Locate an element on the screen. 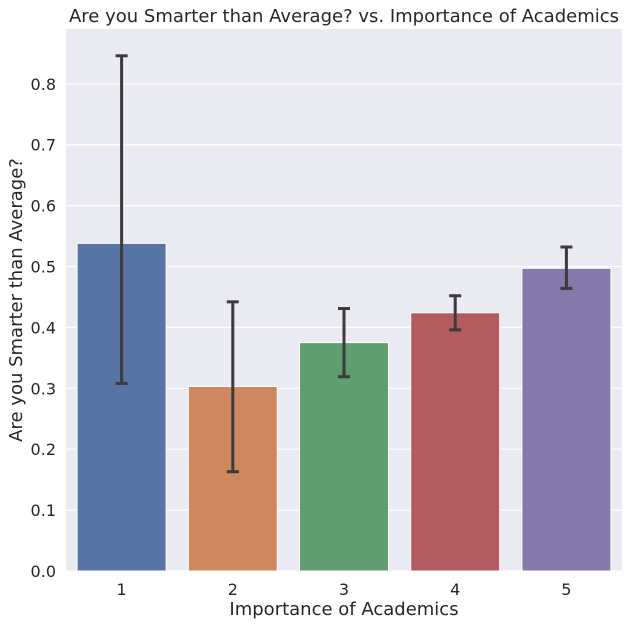 Image resolution: width=636 pixels, height=627 pixels. x-tick-label: 4 is located at coordinates (455, 589).